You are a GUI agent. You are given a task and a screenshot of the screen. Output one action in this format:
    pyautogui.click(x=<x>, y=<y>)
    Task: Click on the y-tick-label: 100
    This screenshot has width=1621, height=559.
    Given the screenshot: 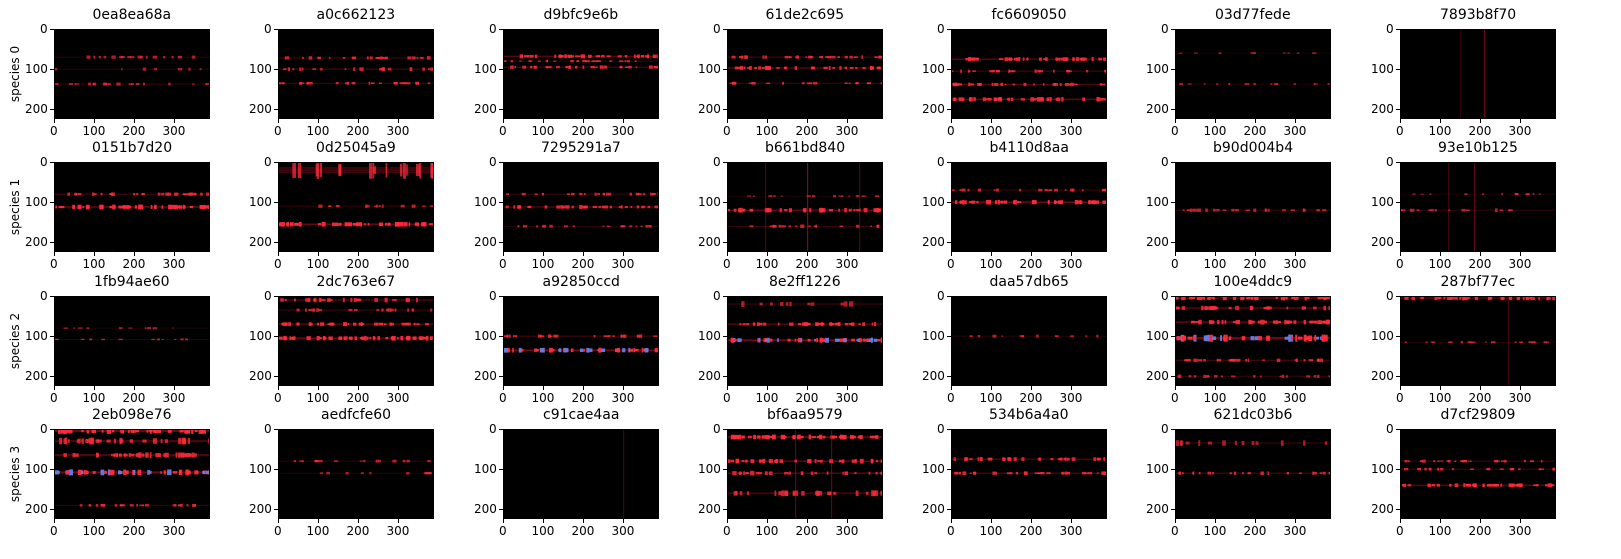 What is the action you would take?
    pyautogui.click(x=260, y=69)
    